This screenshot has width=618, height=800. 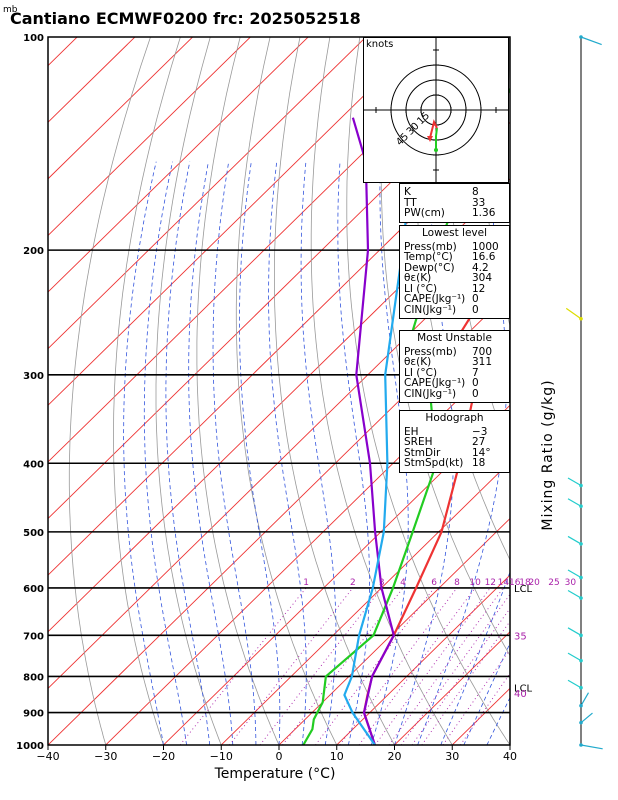 I want to click on pressure-tick-label: 400, so click(x=33, y=464).